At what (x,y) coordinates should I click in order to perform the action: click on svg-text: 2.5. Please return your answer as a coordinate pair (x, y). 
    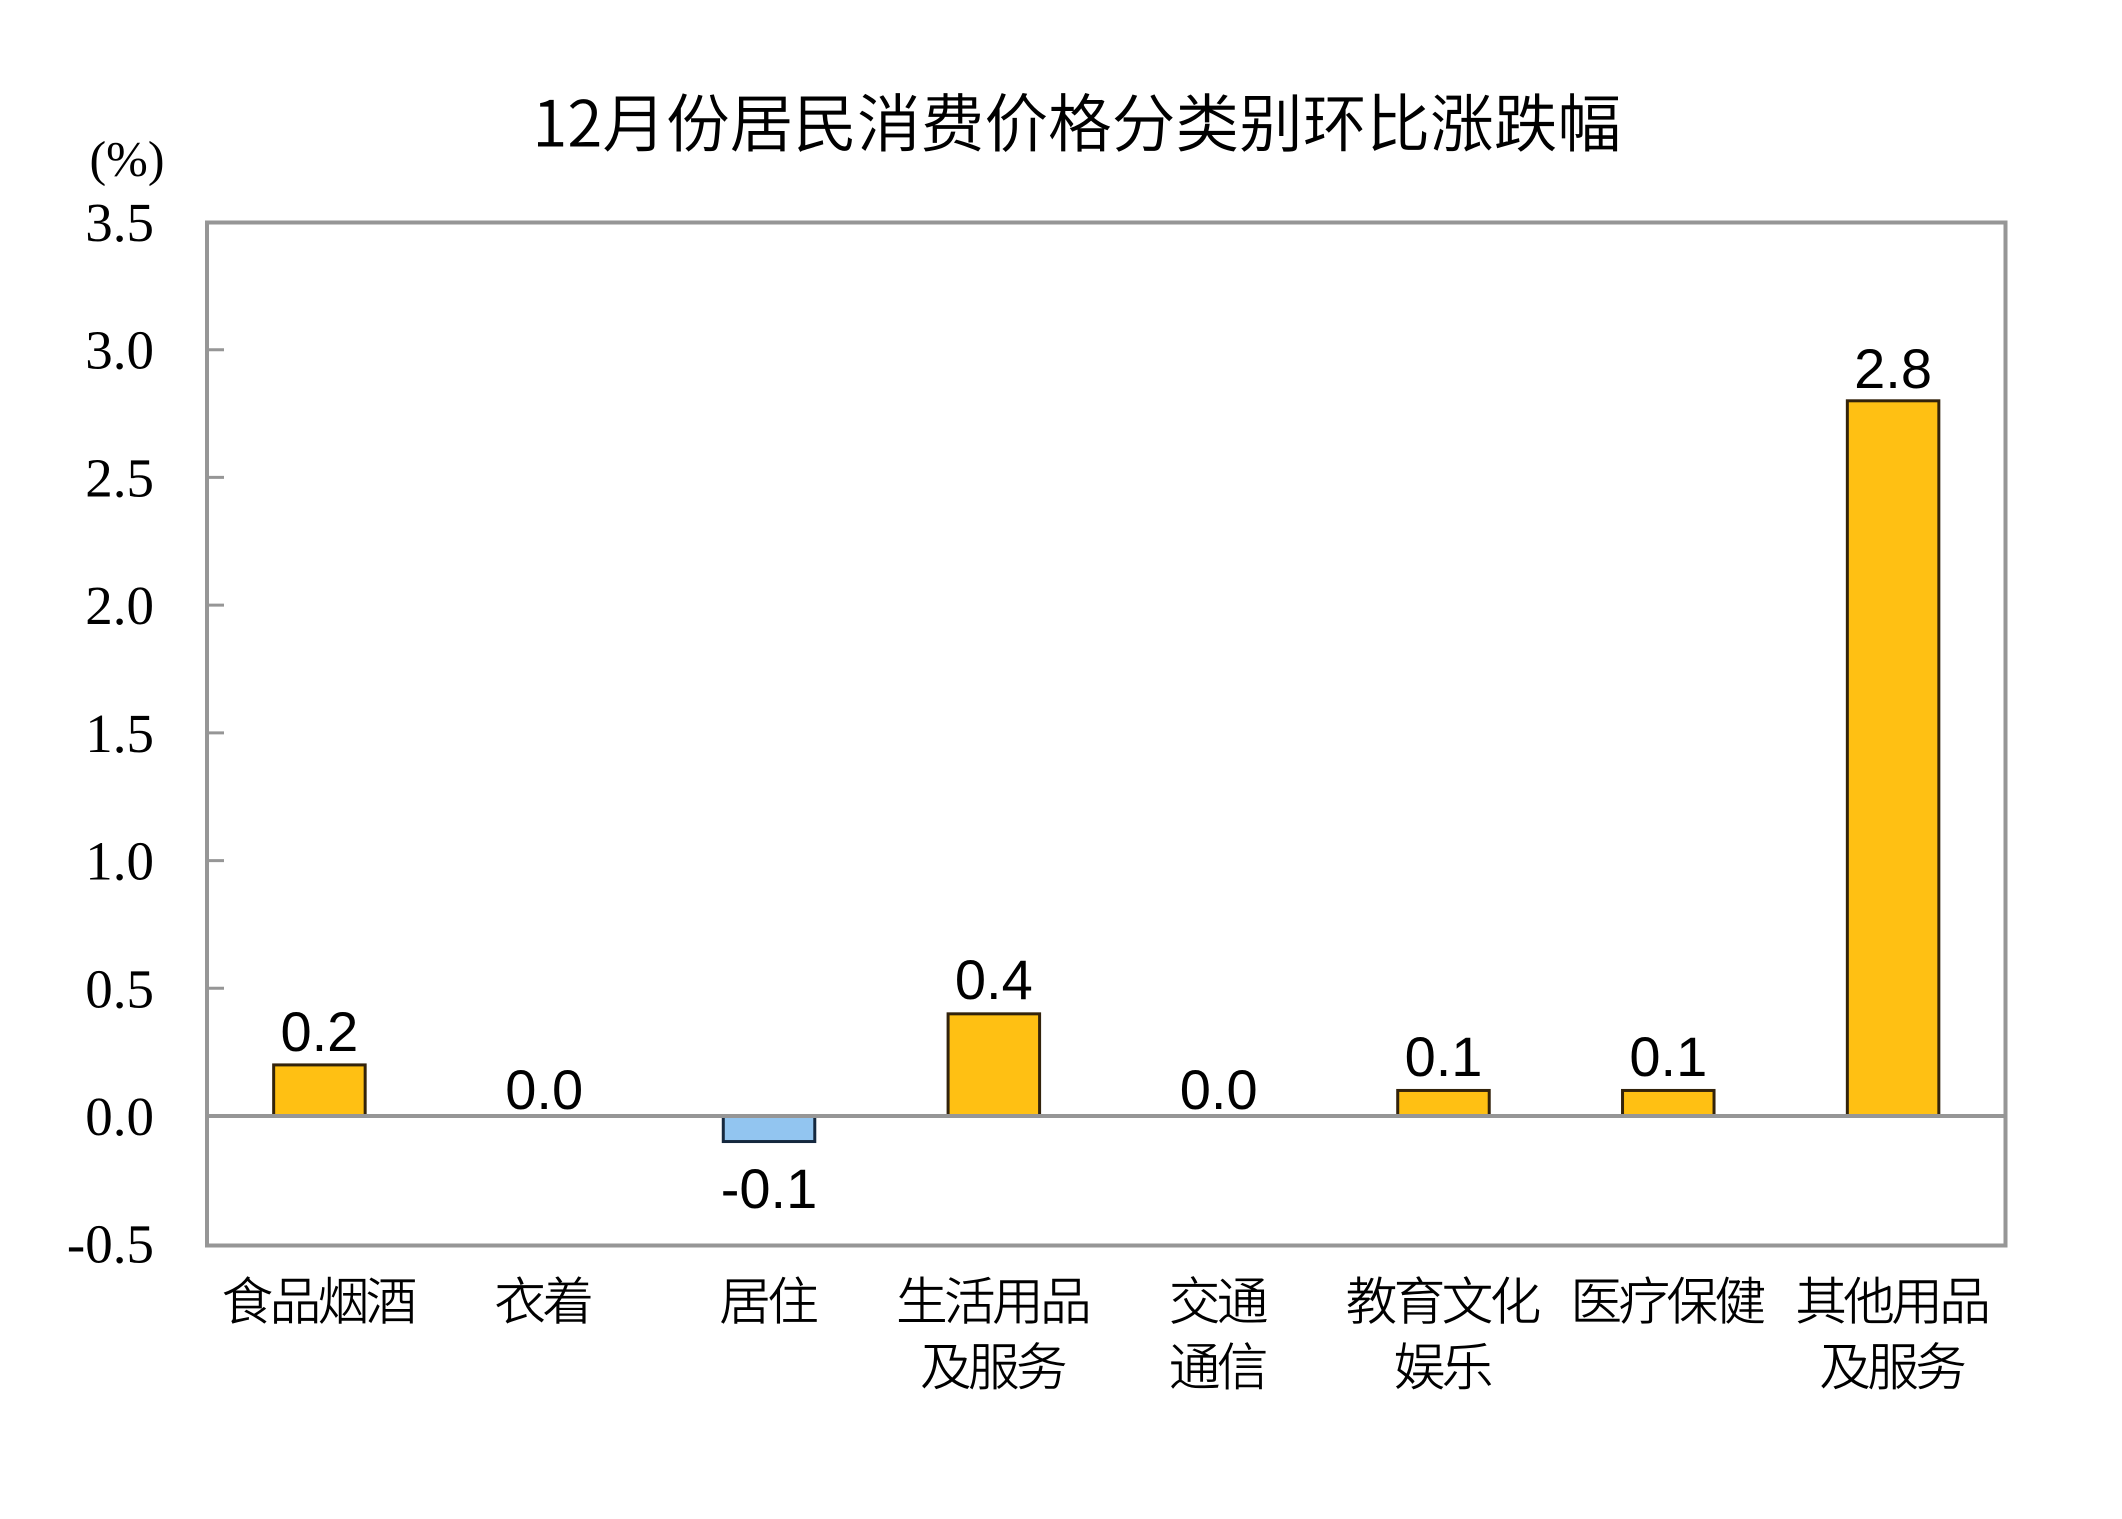
    Looking at the image, I should click on (119, 477).